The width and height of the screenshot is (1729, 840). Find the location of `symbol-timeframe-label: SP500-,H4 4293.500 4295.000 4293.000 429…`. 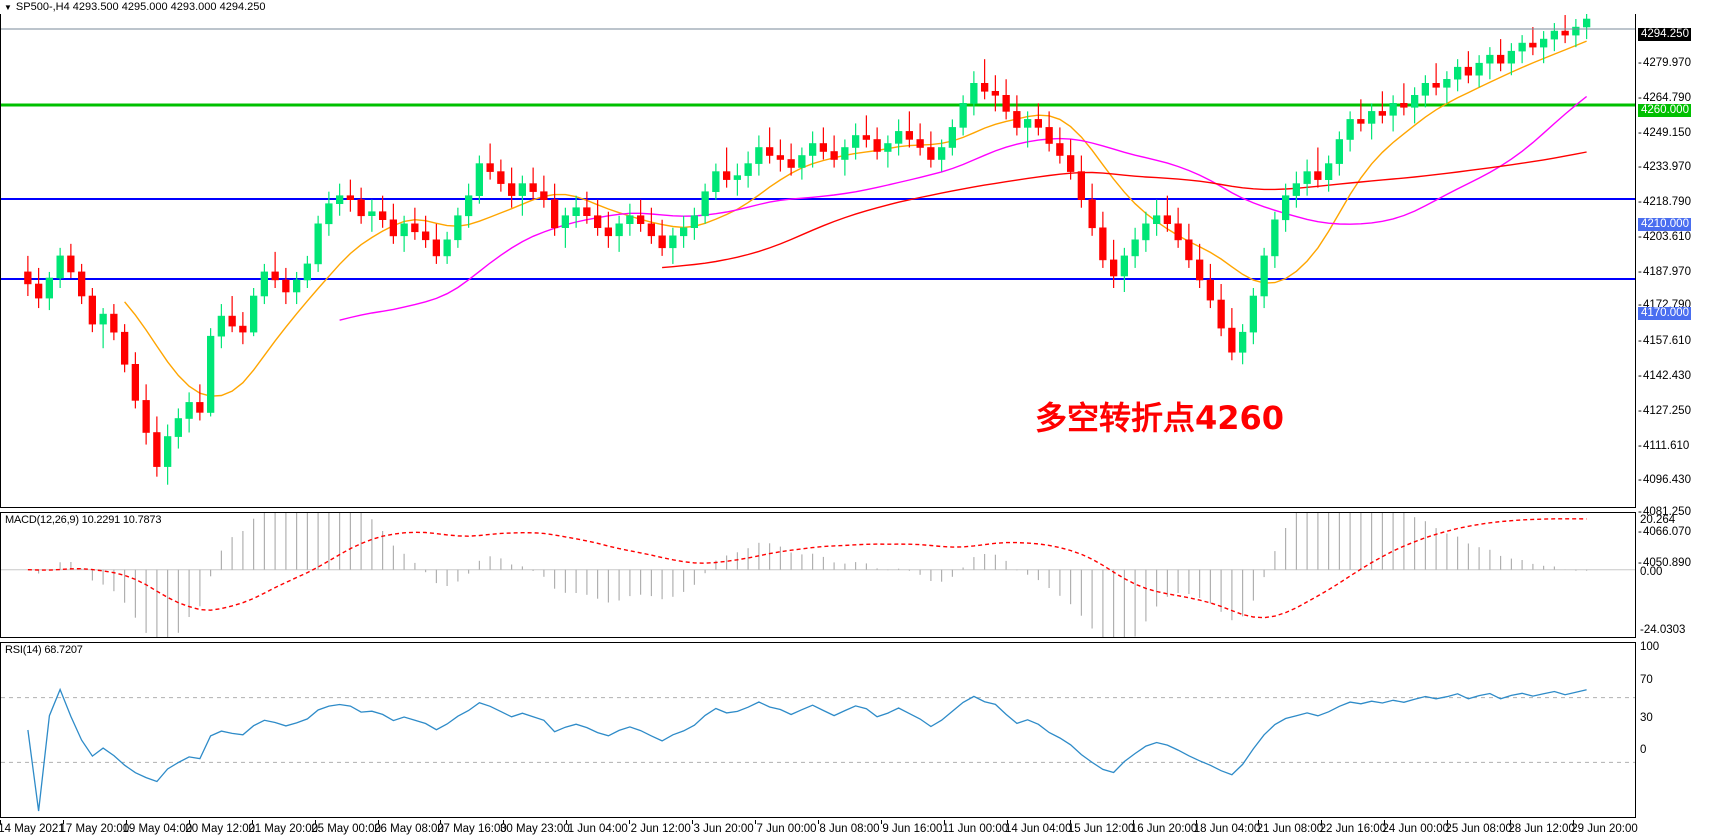

symbol-timeframe-label: SP500-,H4 4293.500 4295.000 4293.000 429… is located at coordinates (140, 7).